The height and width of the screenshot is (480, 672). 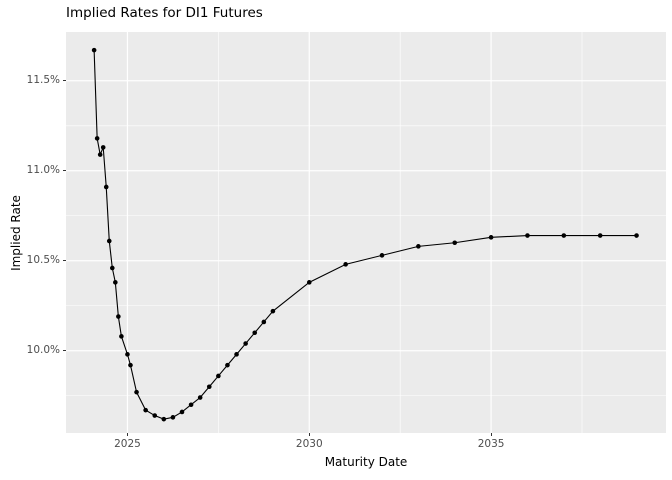 I want to click on chart-title: Implied Rates for DI1 Futures, so click(x=164, y=13).